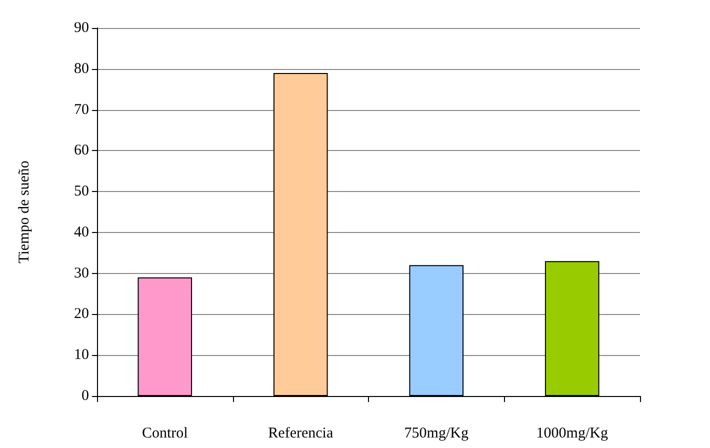 The width and height of the screenshot is (710, 448). I want to click on y-tick-label: 90, so click(81, 28).